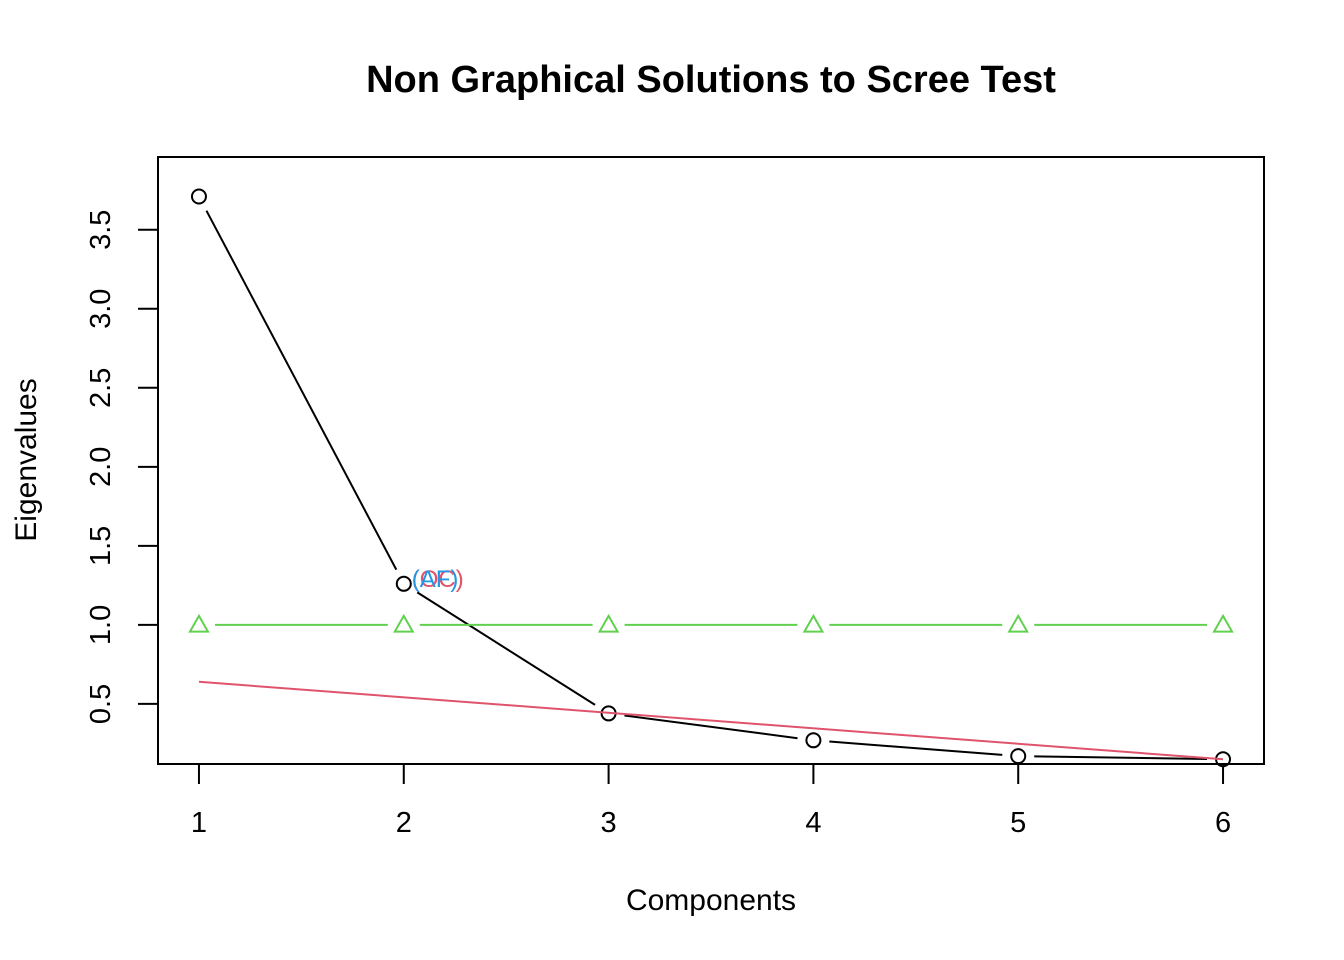 Image resolution: width=1344 pixels, height=960 pixels. I want to click on x-tick-label: 2, so click(404, 823).